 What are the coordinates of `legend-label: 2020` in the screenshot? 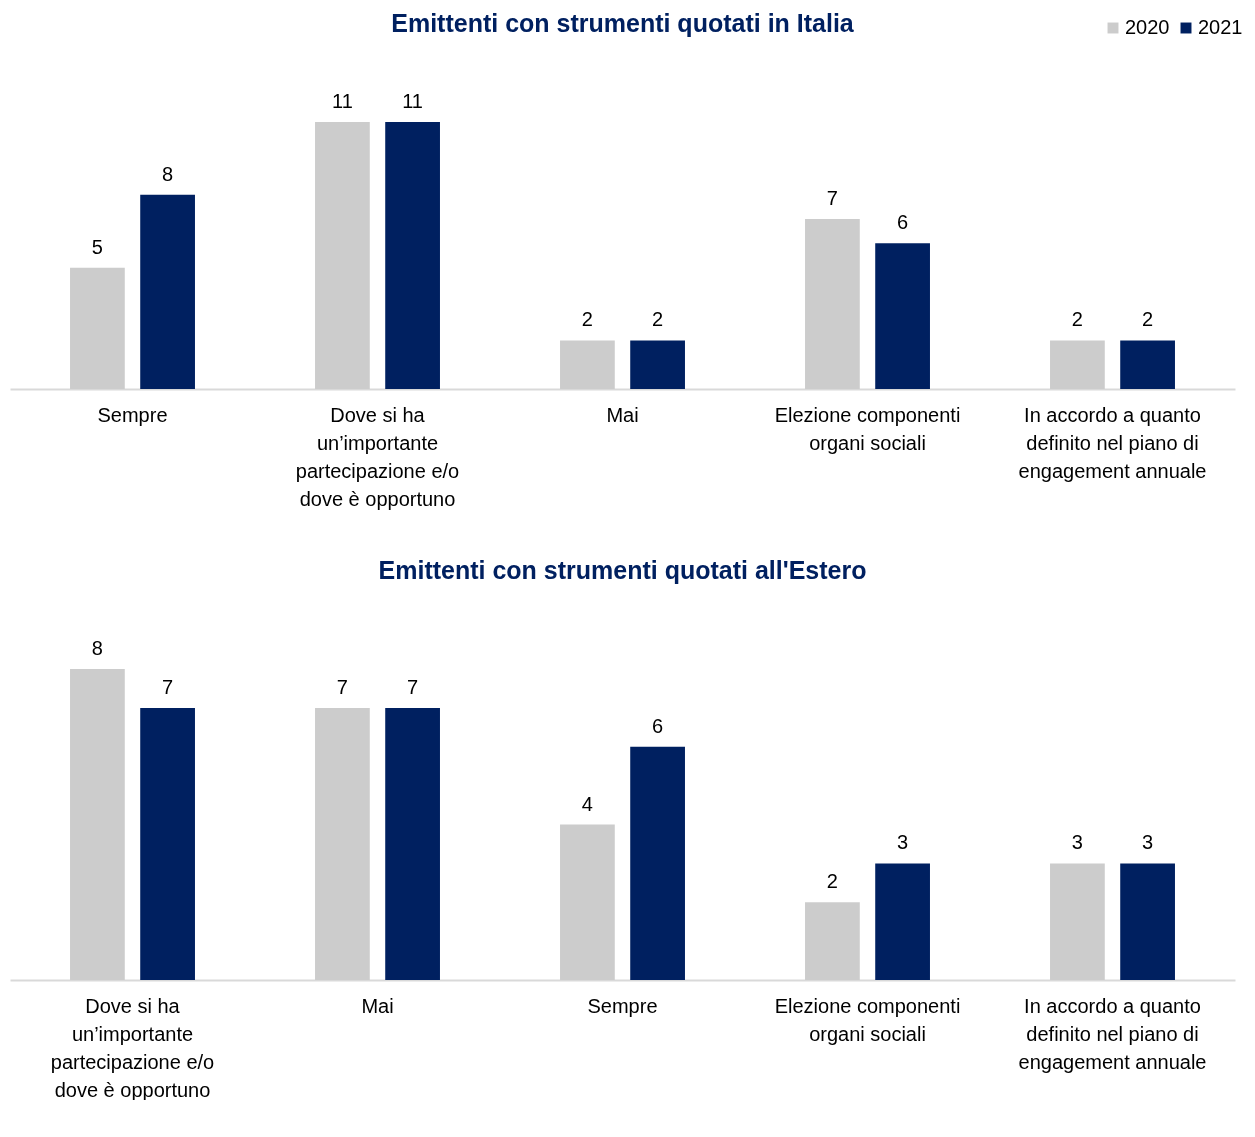 It's located at (1147, 27).